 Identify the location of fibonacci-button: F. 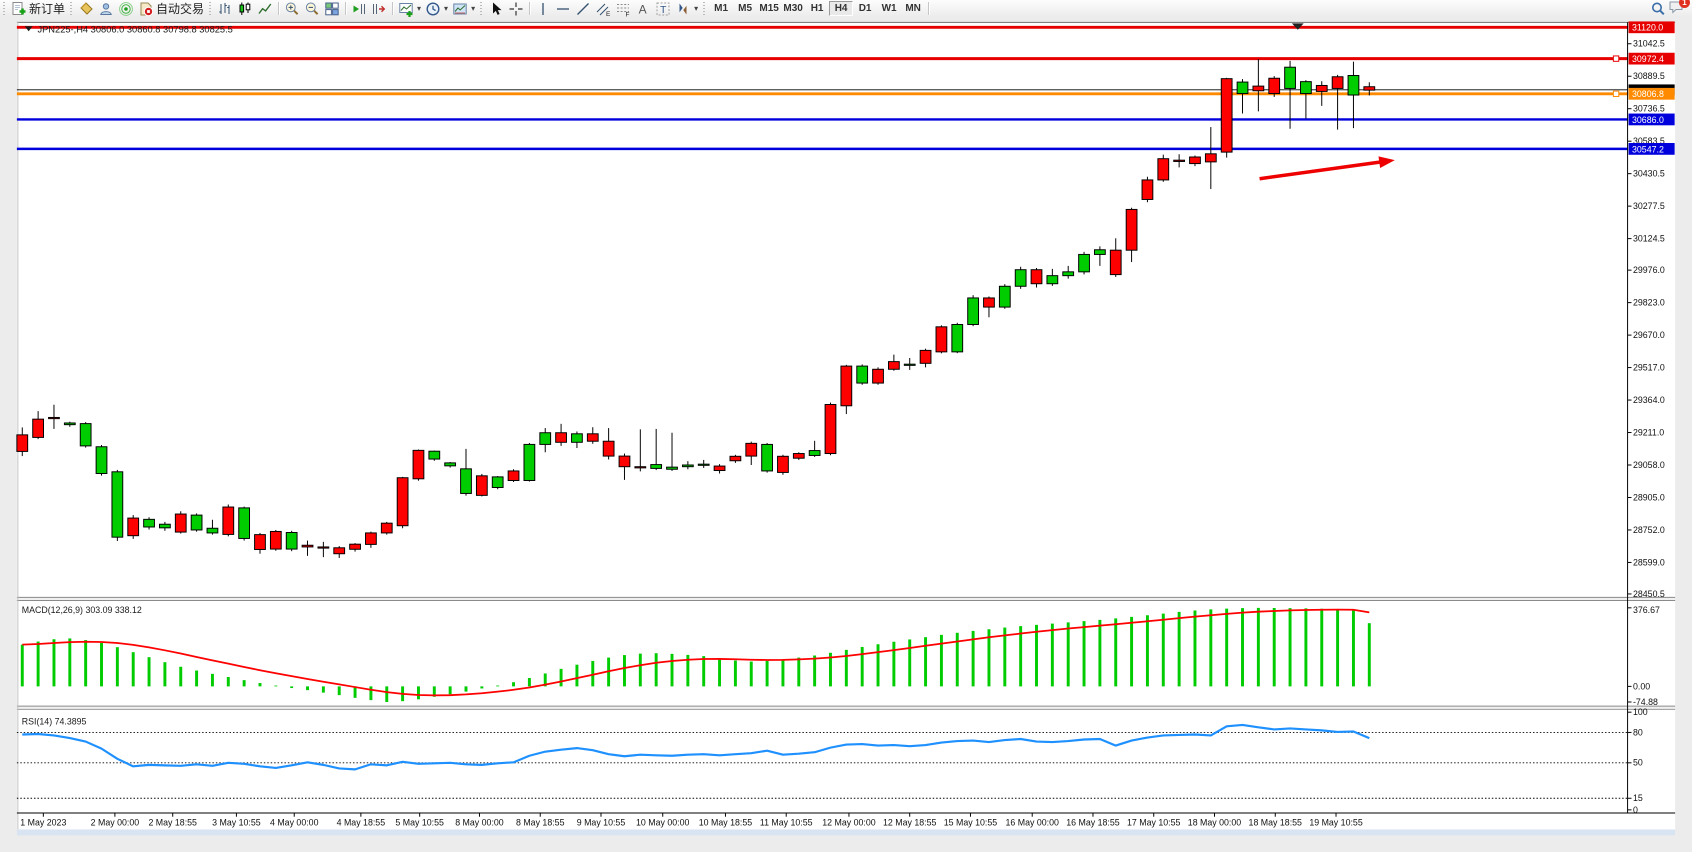
(623, 8).